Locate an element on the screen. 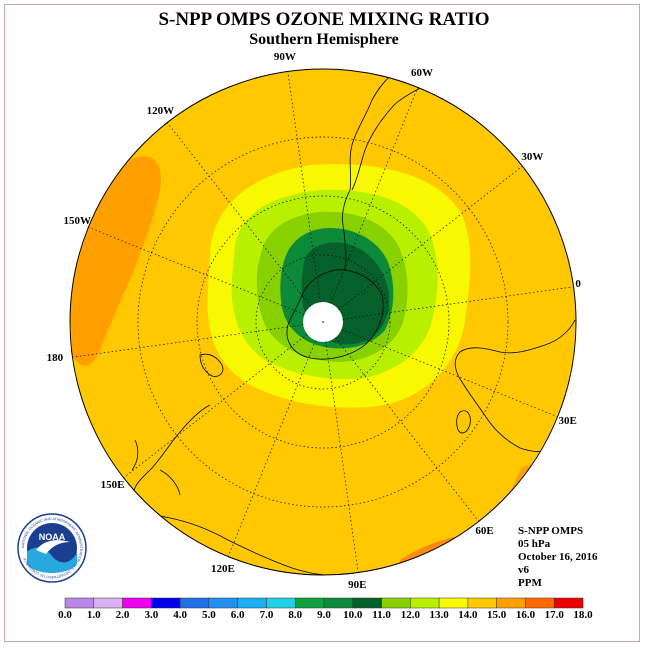  colorbar-tick-label: 4.0 is located at coordinates (180, 615).